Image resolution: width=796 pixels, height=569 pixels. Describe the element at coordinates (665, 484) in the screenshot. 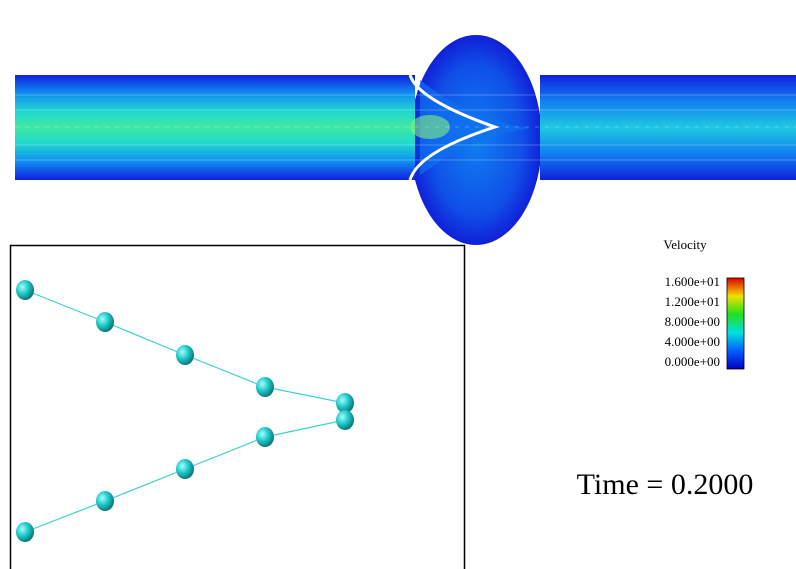

I see `time-label: Time = 0.2000` at that location.